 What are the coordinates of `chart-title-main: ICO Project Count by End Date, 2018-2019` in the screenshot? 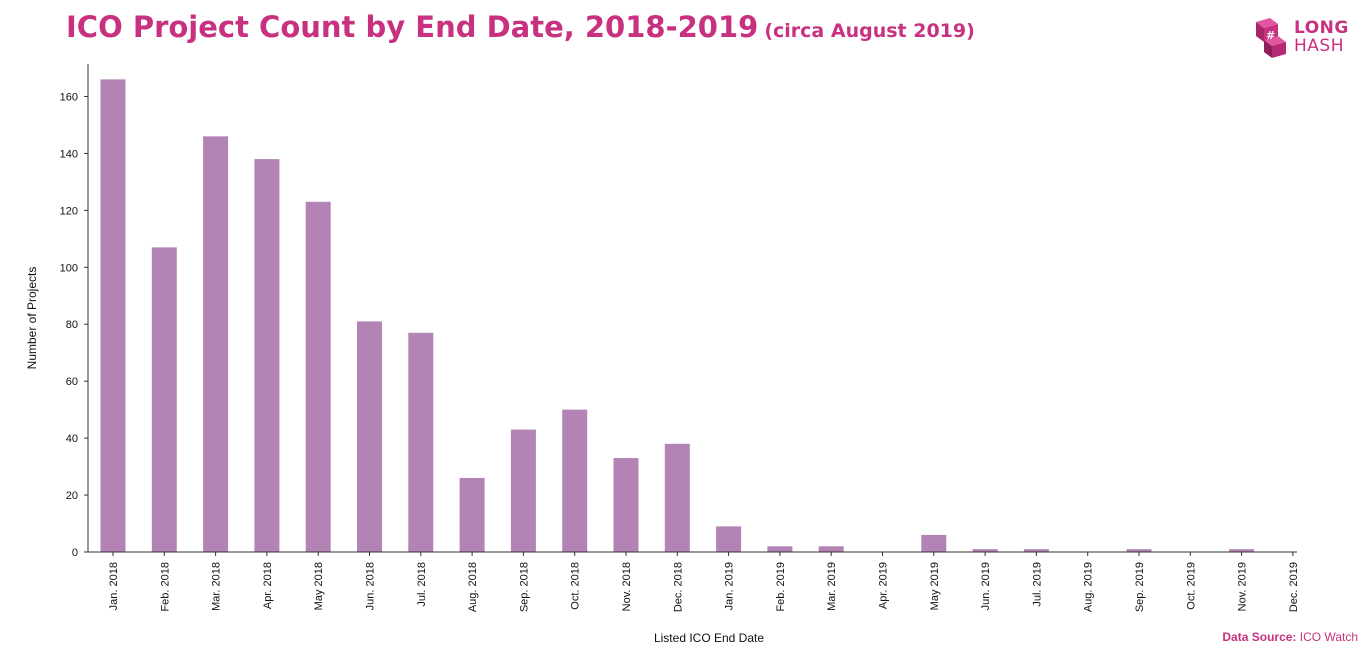 It's located at (412, 27).